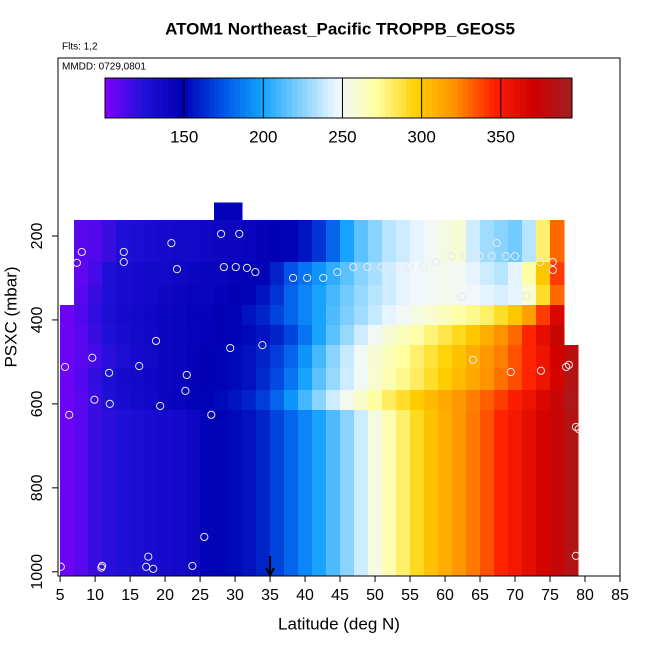 The image size is (650, 650). Describe the element at coordinates (165, 595) in the screenshot. I see `x-tick-label: 20` at that location.